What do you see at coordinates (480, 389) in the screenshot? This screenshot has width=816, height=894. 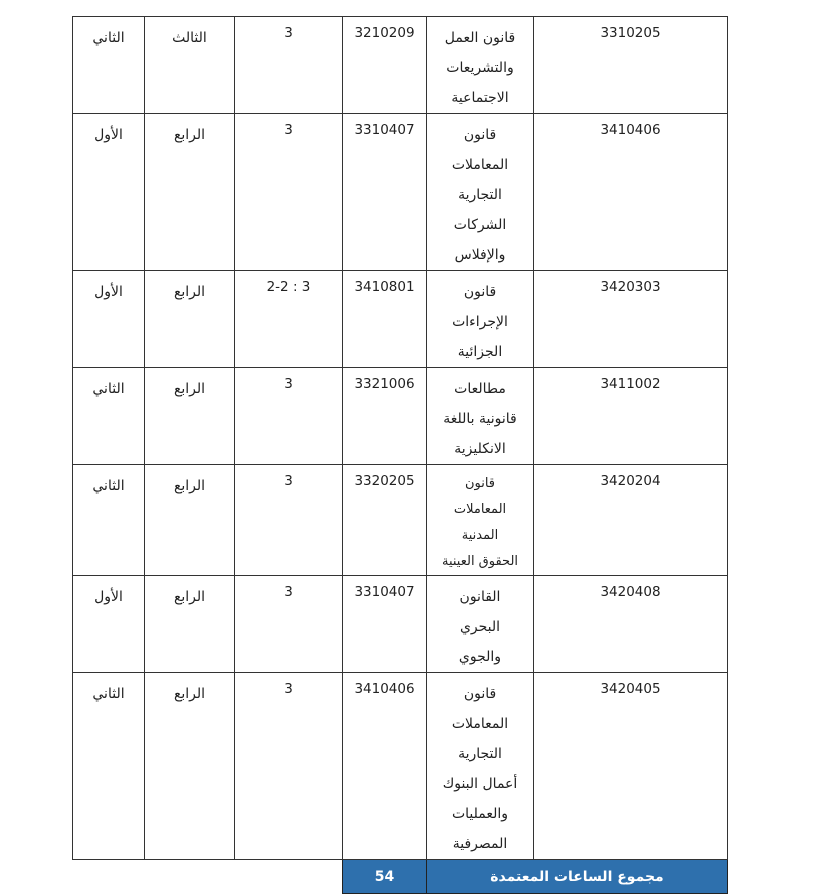 I see `course-name-line: مطالعات` at bounding box center [480, 389].